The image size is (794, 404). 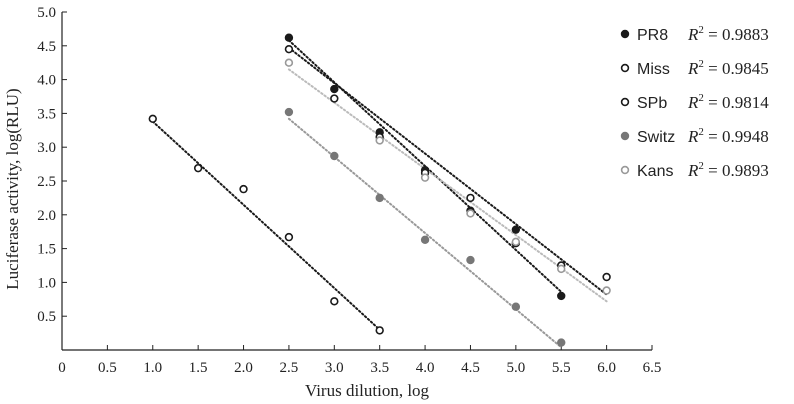 I want to click on x-tick-label: 5.5, so click(x=561, y=368).